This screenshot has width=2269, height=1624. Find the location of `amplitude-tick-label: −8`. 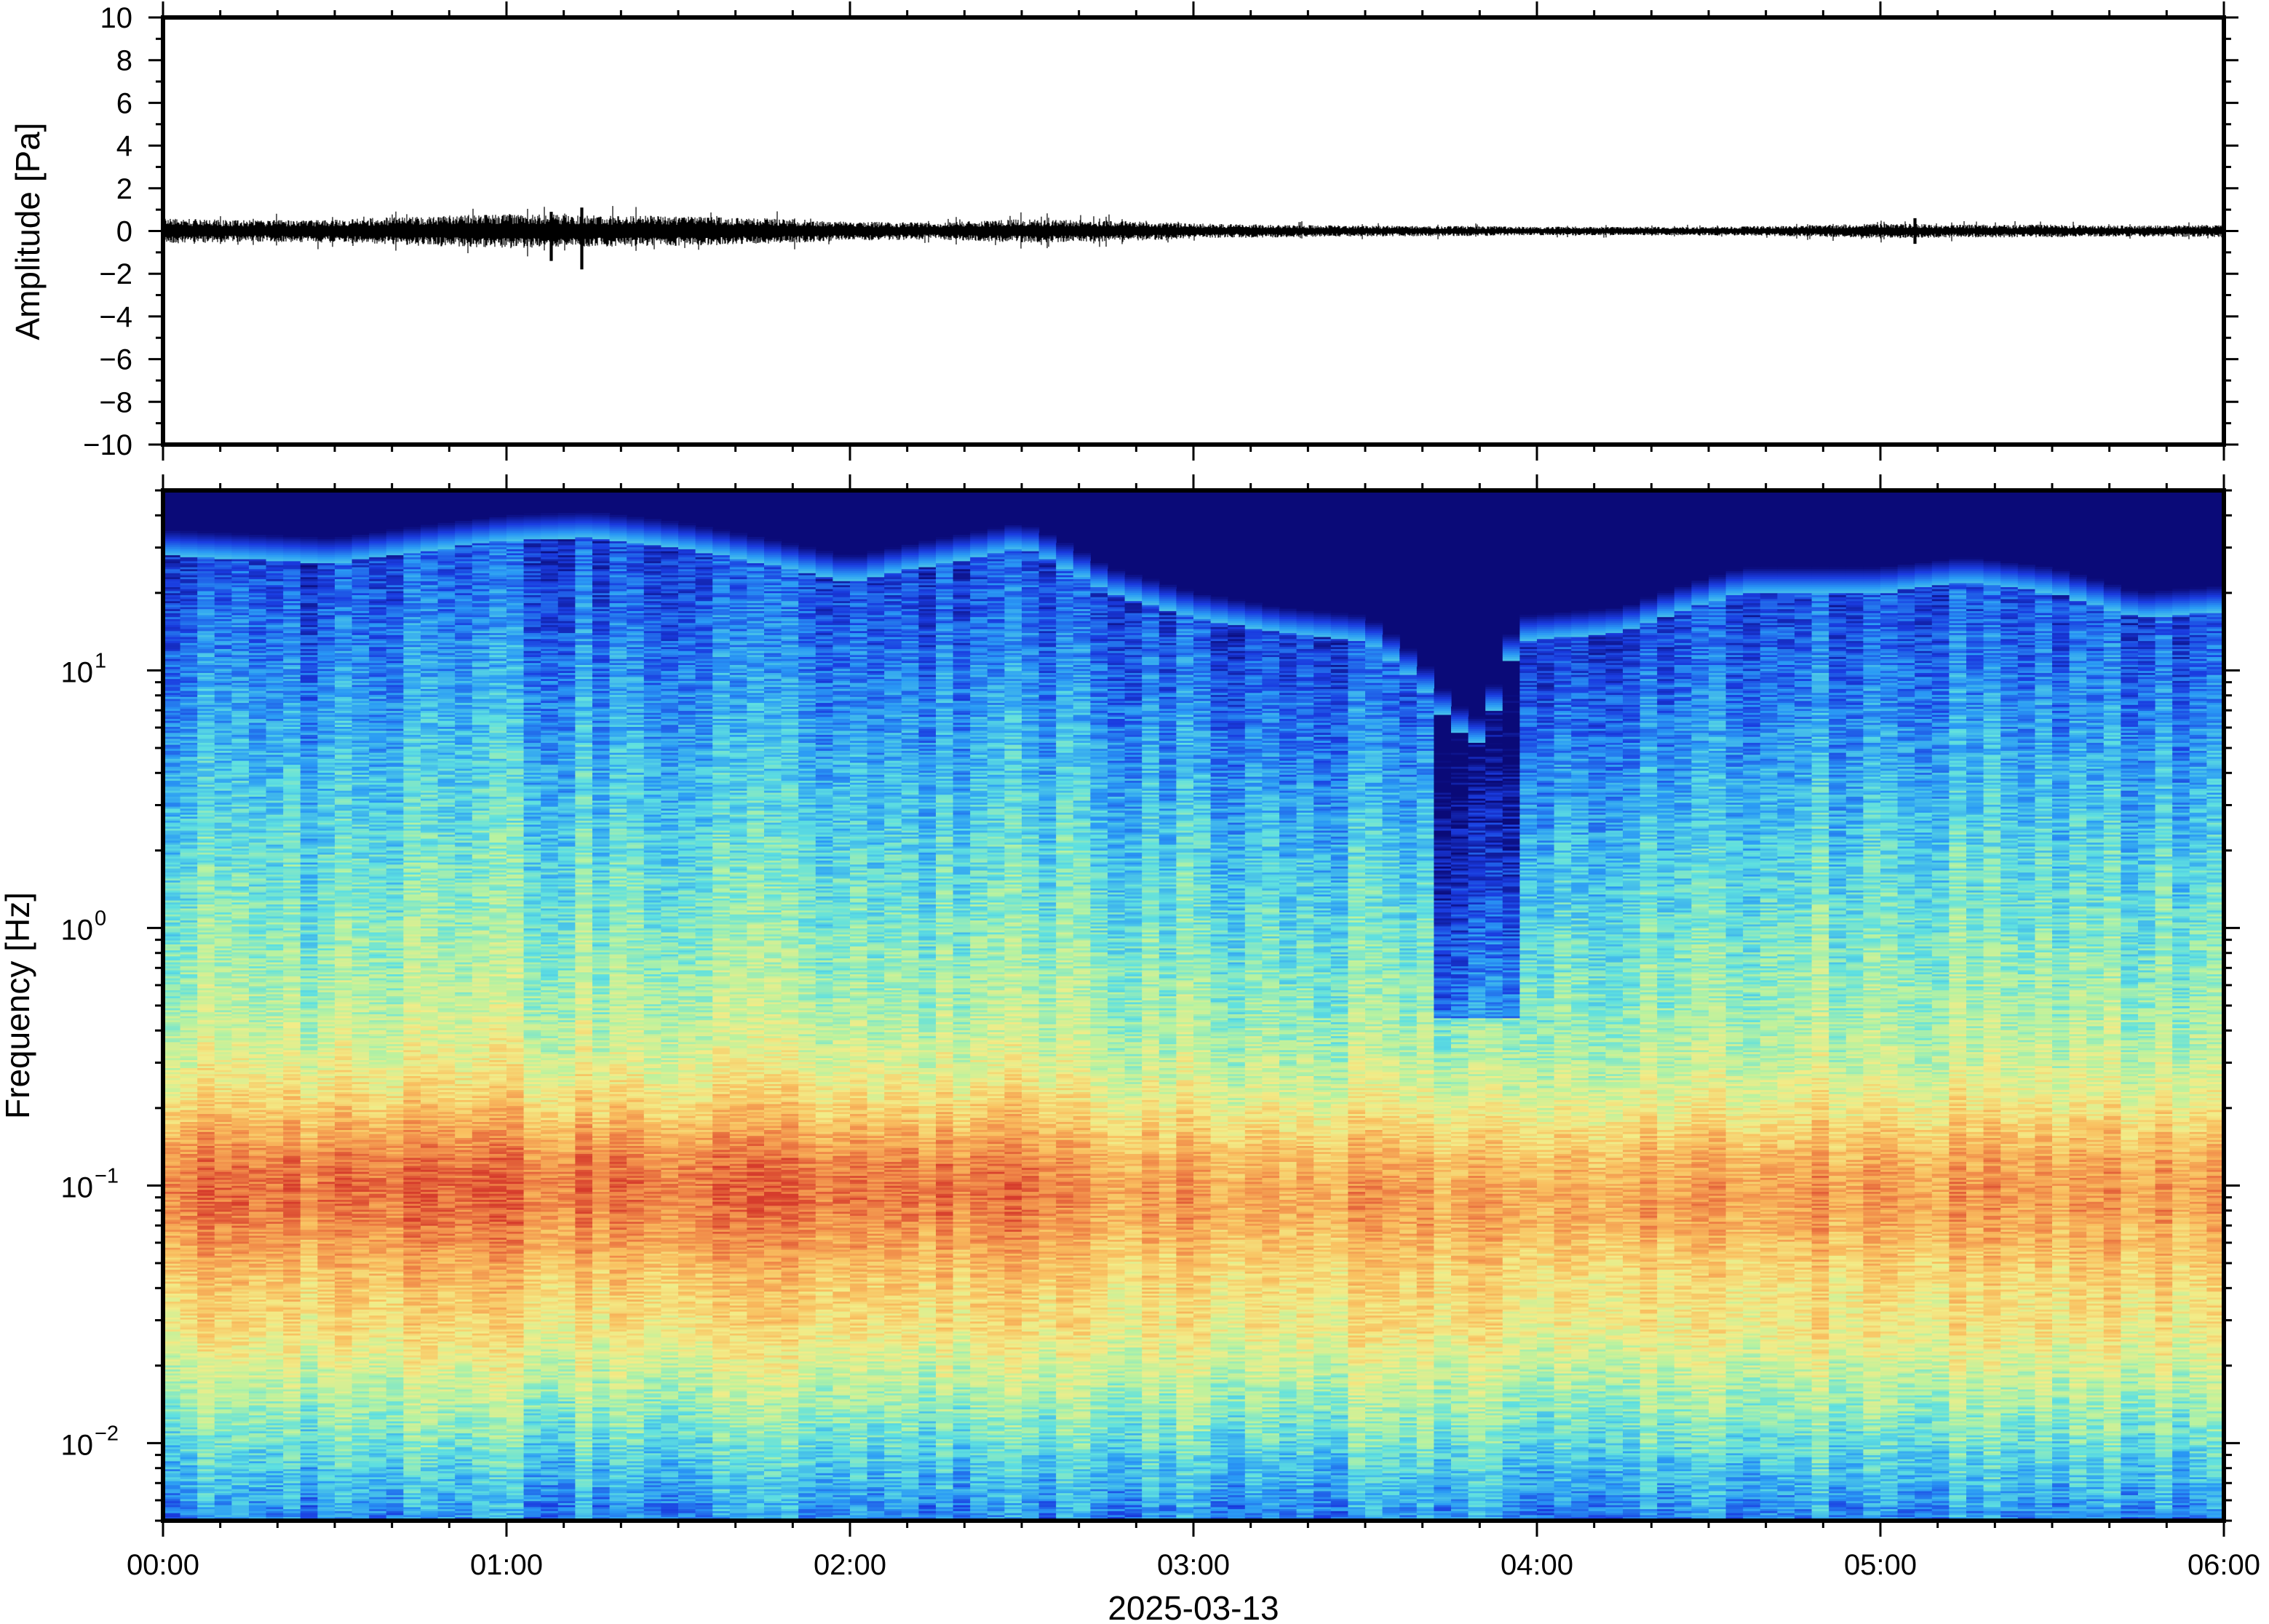

amplitude-tick-label: −8 is located at coordinates (115, 402).